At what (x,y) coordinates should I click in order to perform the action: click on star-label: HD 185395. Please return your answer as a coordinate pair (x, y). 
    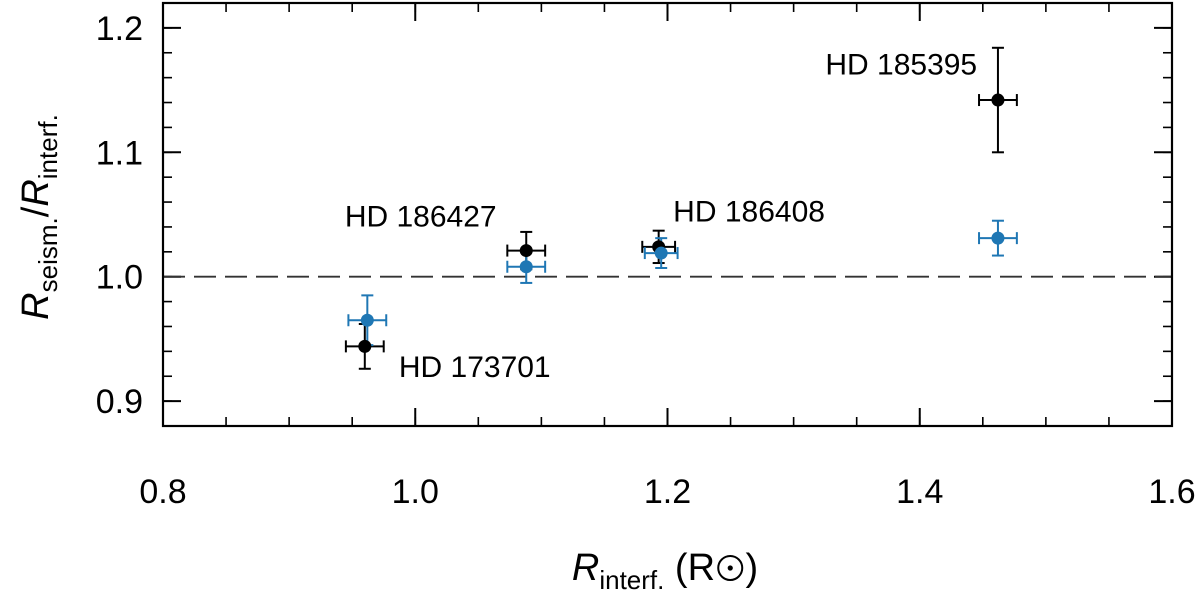
    Looking at the image, I should click on (901, 65).